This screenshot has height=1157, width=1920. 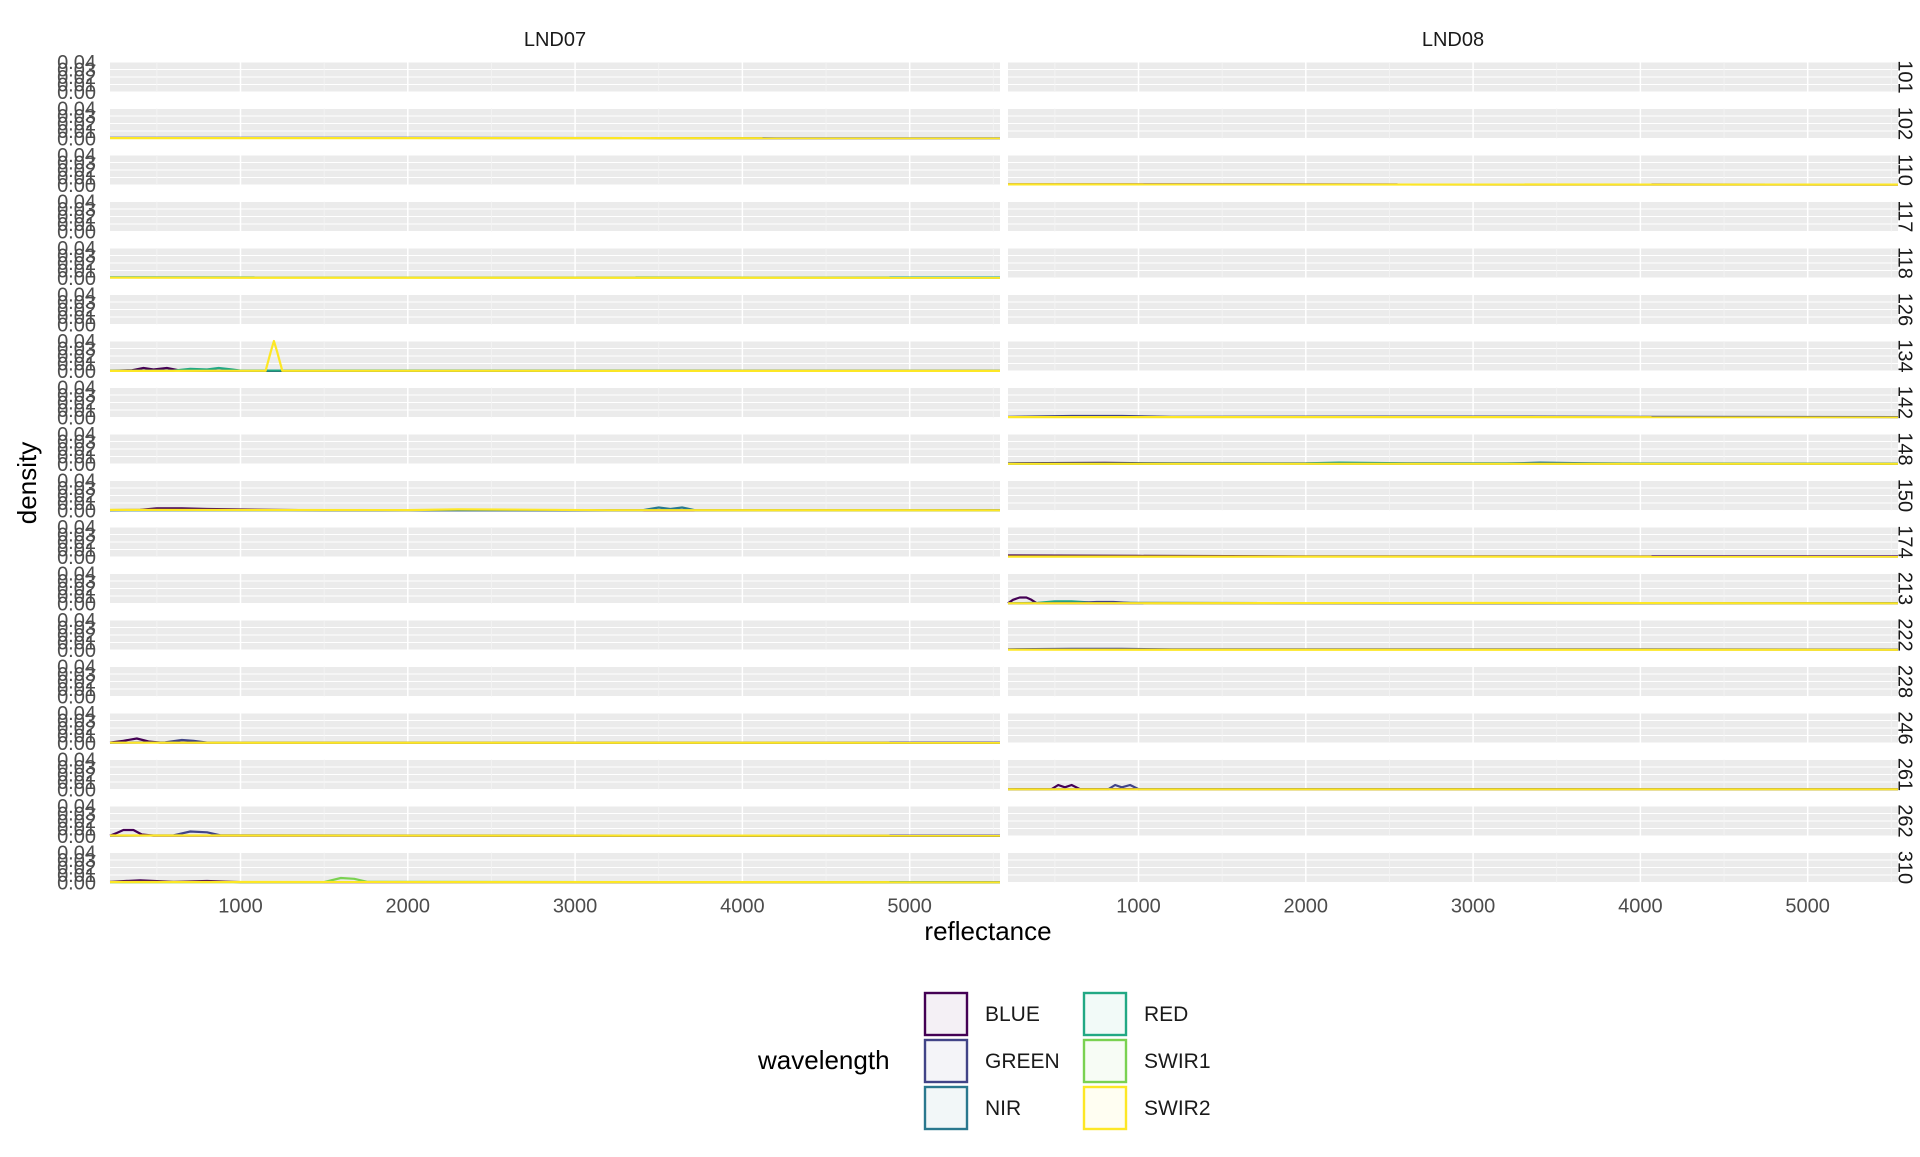 What do you see at coordinates (1453, 40) in the screenshot?
I see `column-strip-label: LND08` at bounding box center [1453, 40].